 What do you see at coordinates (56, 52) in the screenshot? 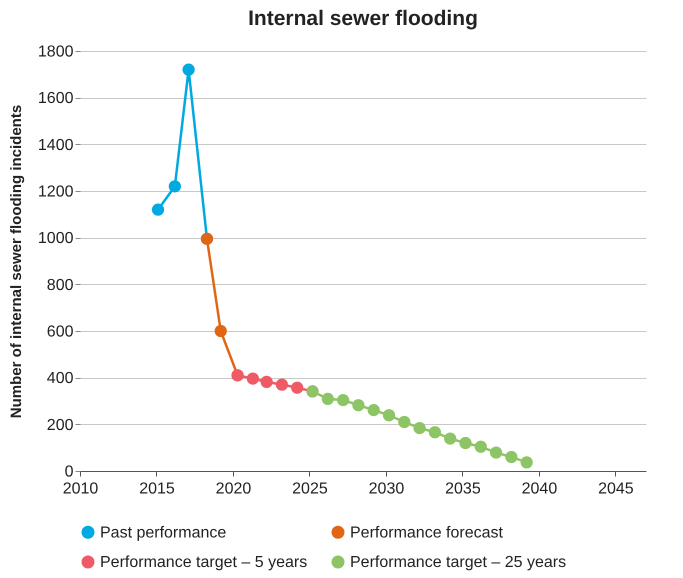
I see `y-tick-label: 1800` at bounding box center [56, 52].